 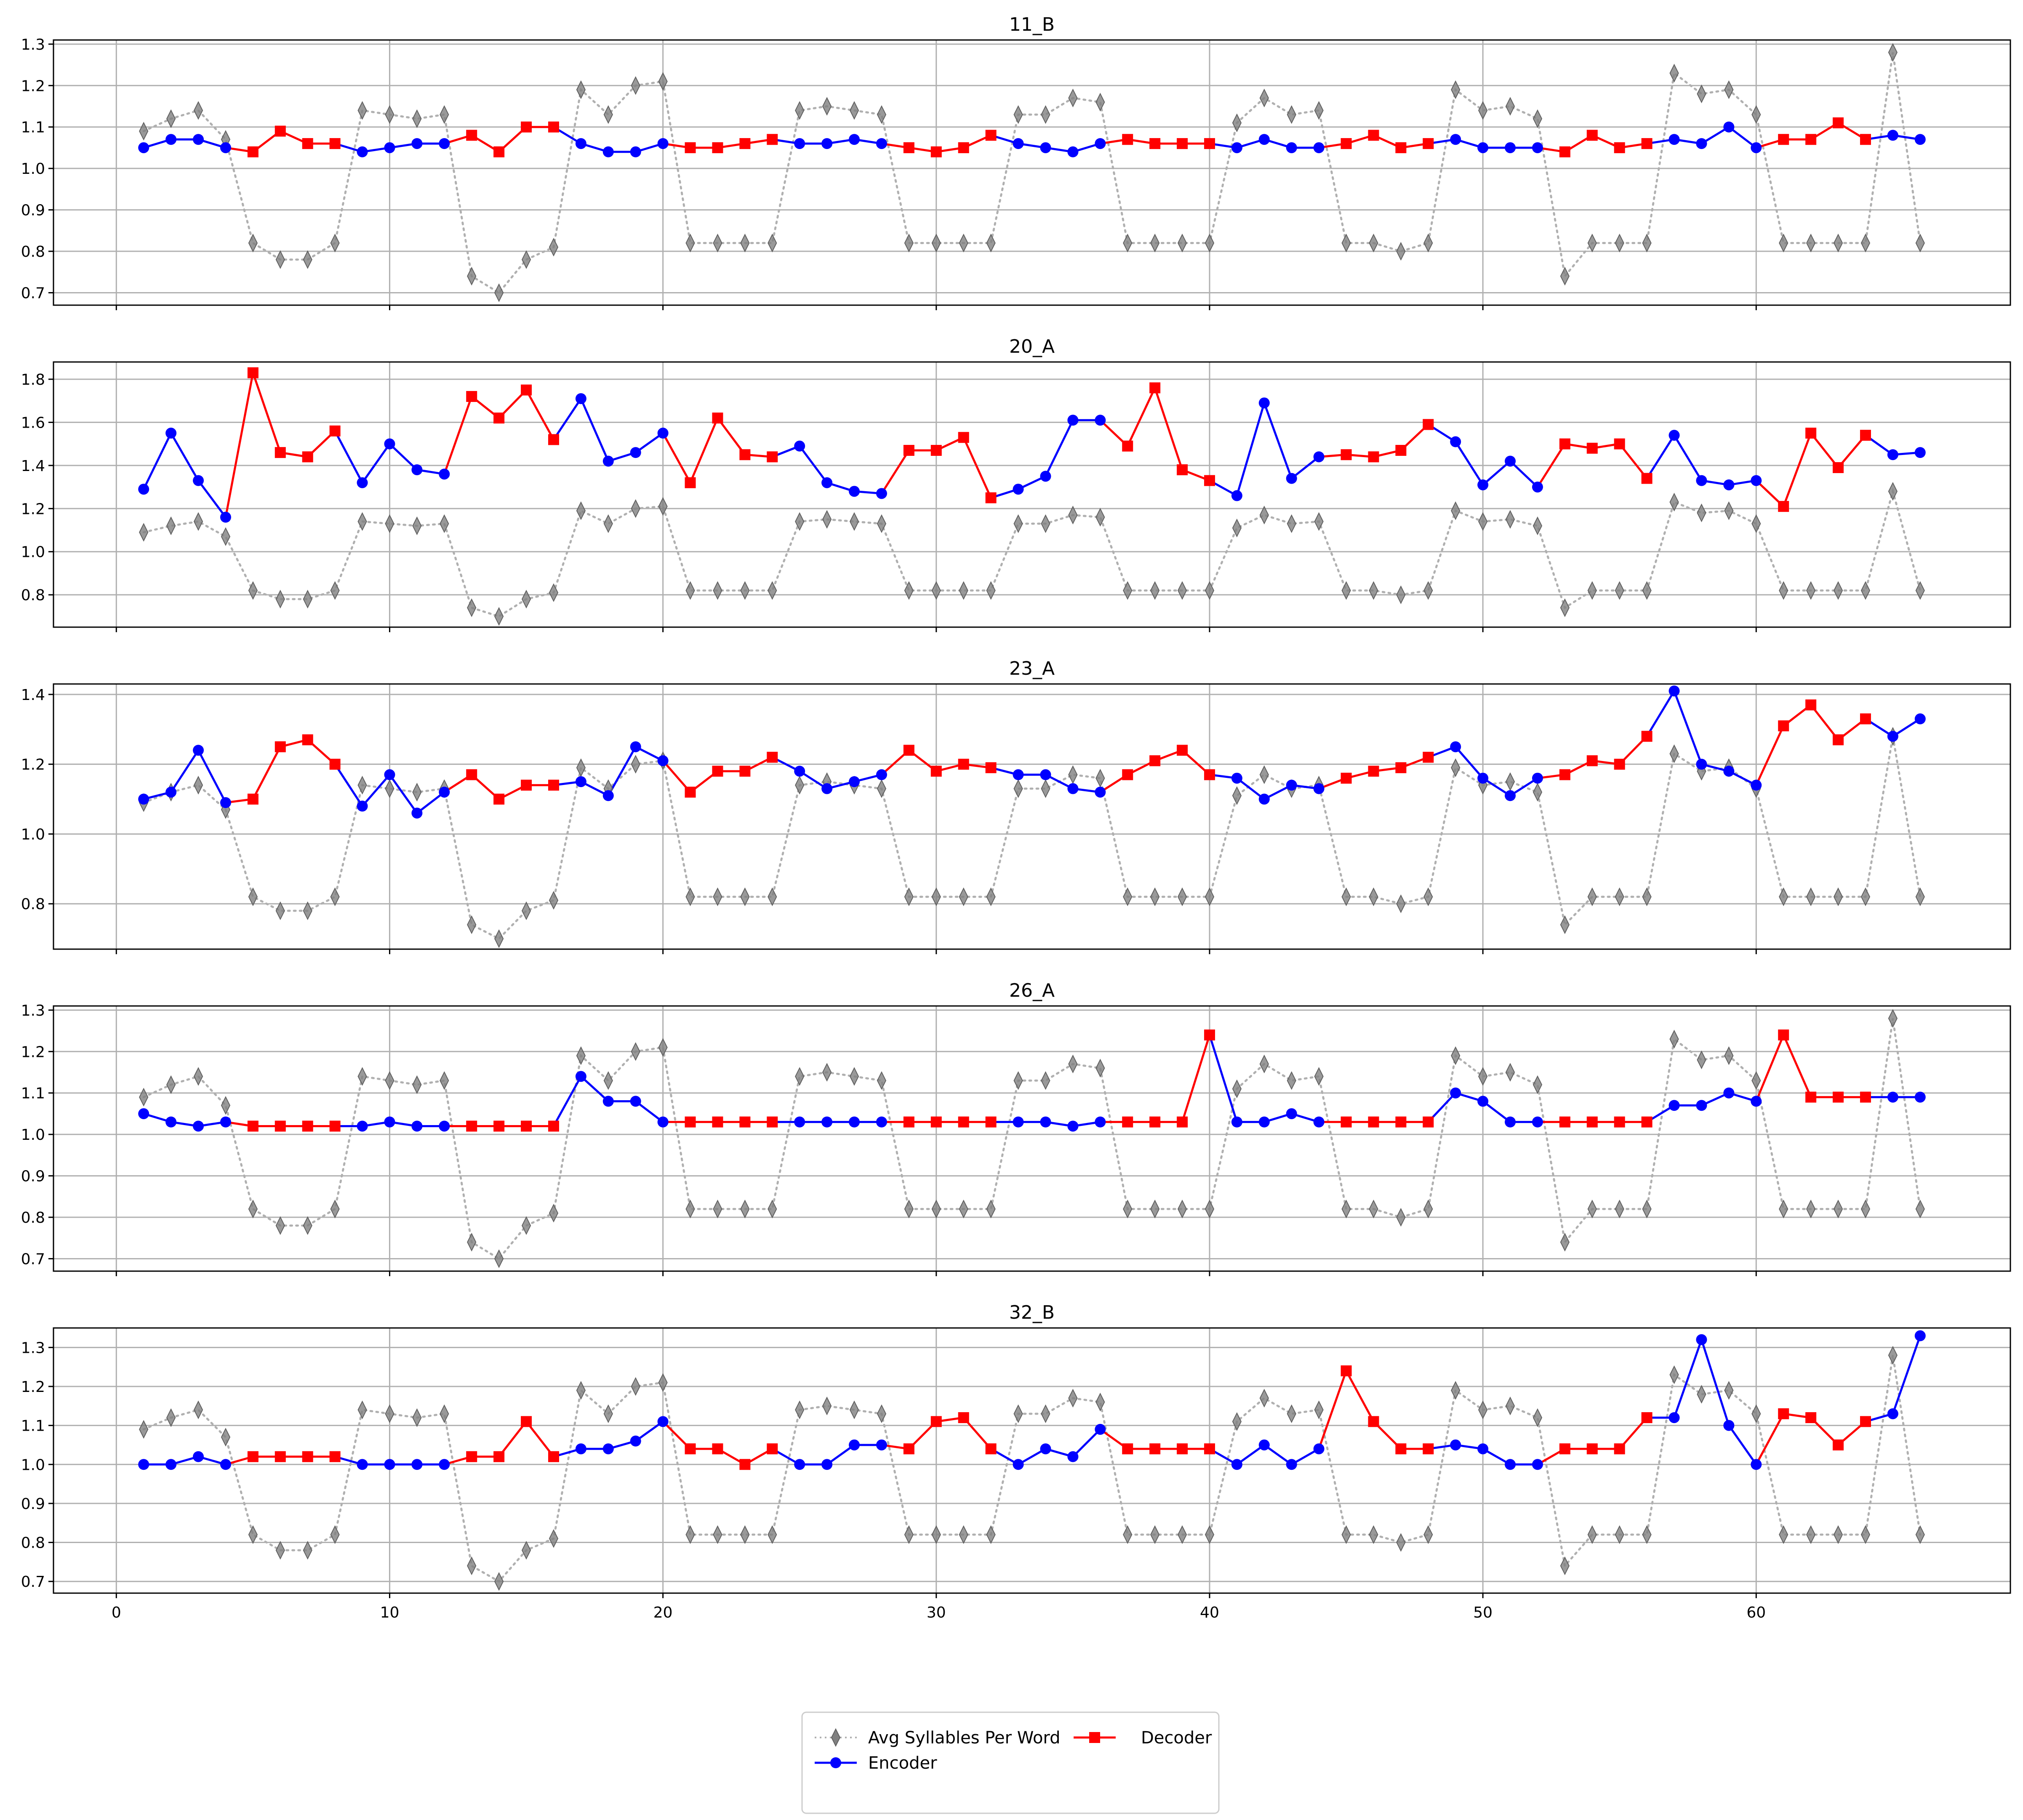 What do you see at coordinates (33, 1348) in the screenshot?
I see `y-tick-label: 1.3` at bounding box center [33, 1348].